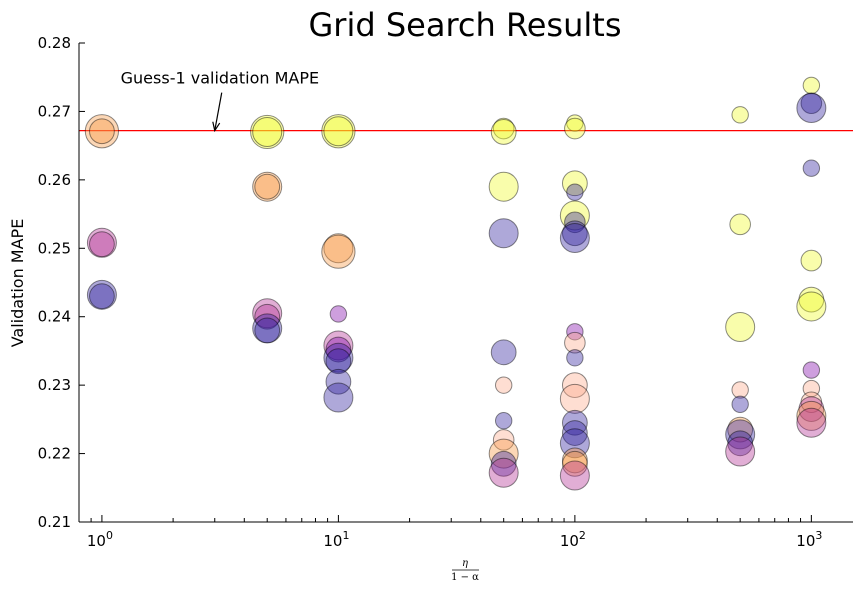 The height and width of the screenshot is (591, 862). Describe the element at coordinates (216, 127) in the screenshot. I see `annotation-arrowhead` at that location.